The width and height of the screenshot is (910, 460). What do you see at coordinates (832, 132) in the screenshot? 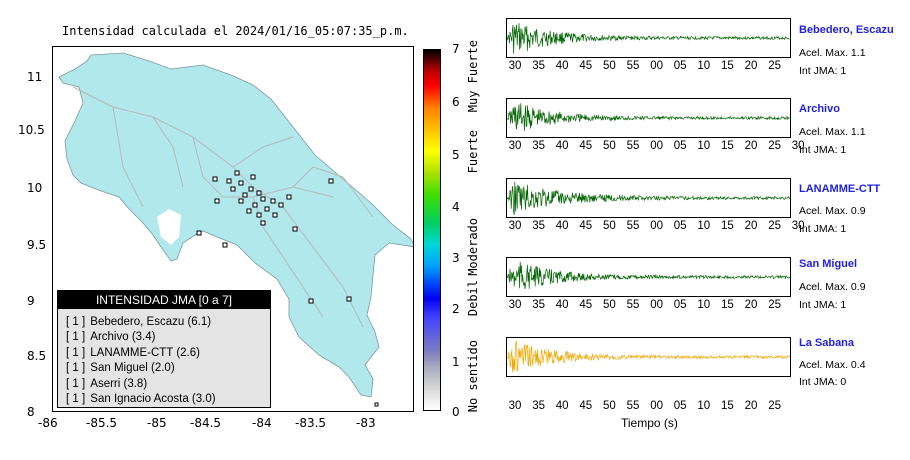
I see `station-accel: Acel. Max. 1.1` at bounding box center [832, 132].